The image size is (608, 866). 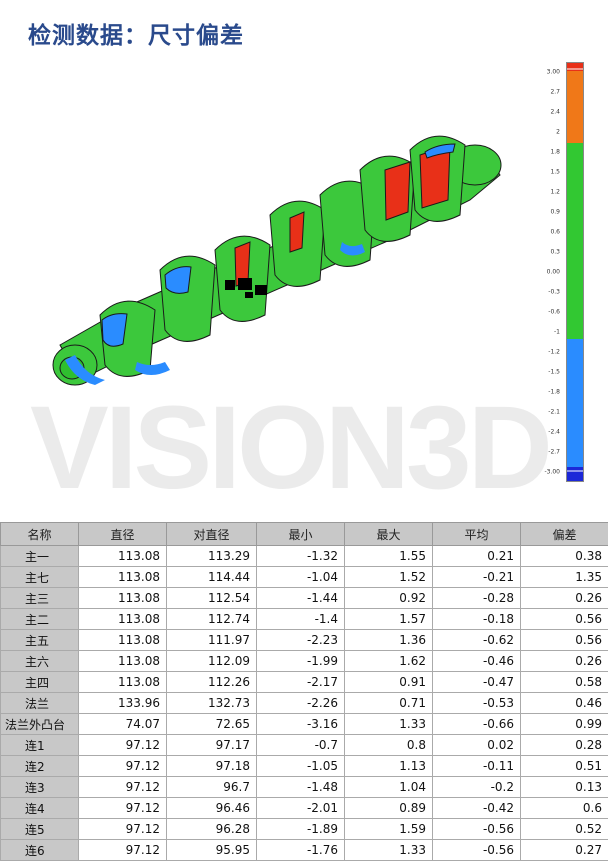 What do you see at coordinates (300, 724) in the screenshot?
I see `value-cell: -3.16` at bounding box center [300, 724].